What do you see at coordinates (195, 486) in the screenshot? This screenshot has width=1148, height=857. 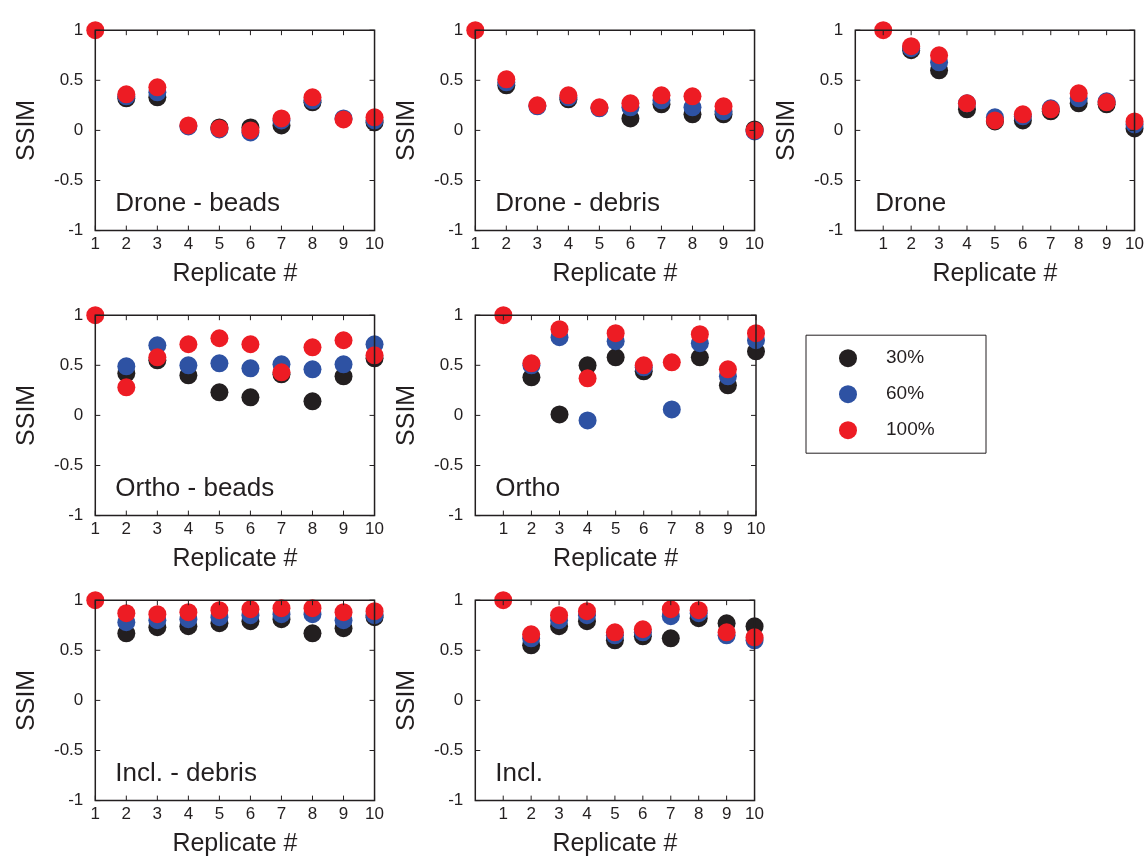 I see `annotation: Ortho - beads` at bounding box center [195, 486].